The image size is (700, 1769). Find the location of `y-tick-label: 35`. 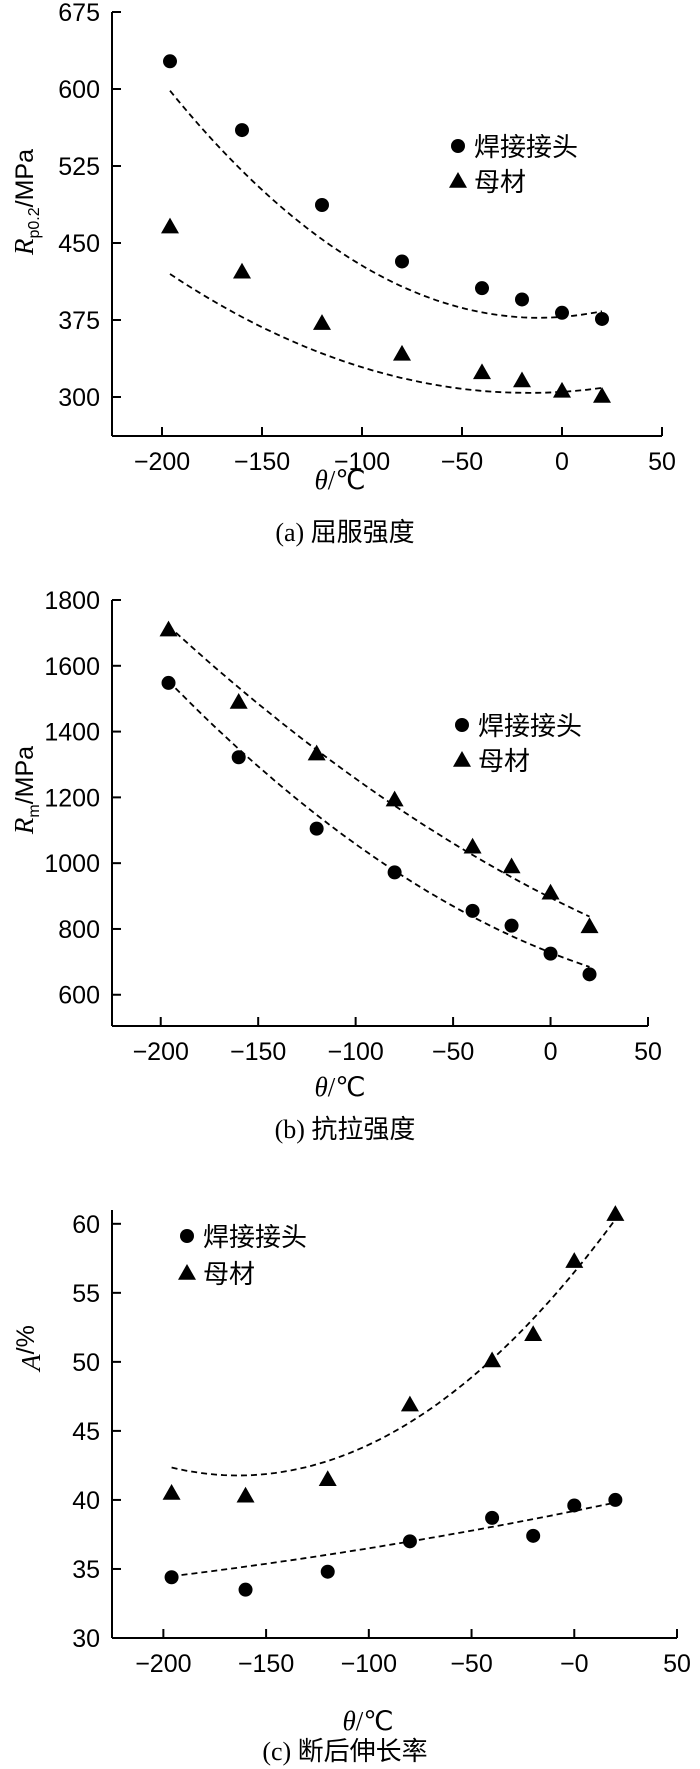

y-tick-label: 35 is located at coordinates (86, 1570).